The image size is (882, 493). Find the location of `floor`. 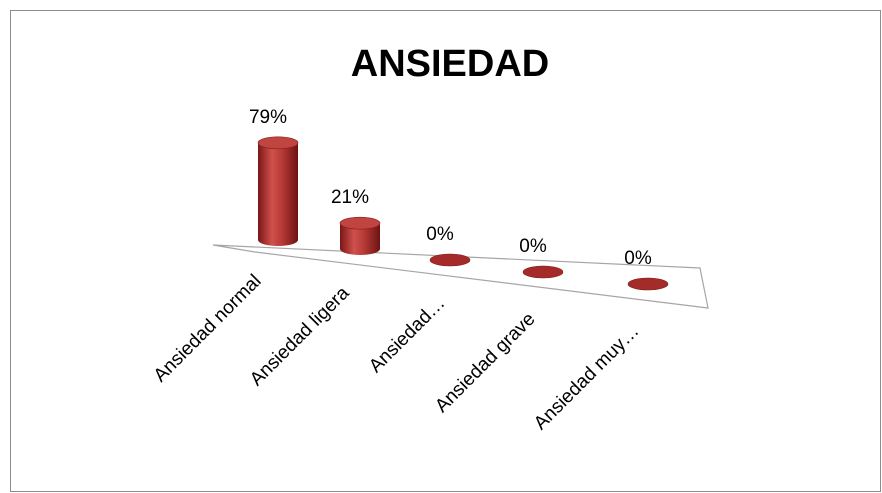

floor is located at coordinates (460, 276).